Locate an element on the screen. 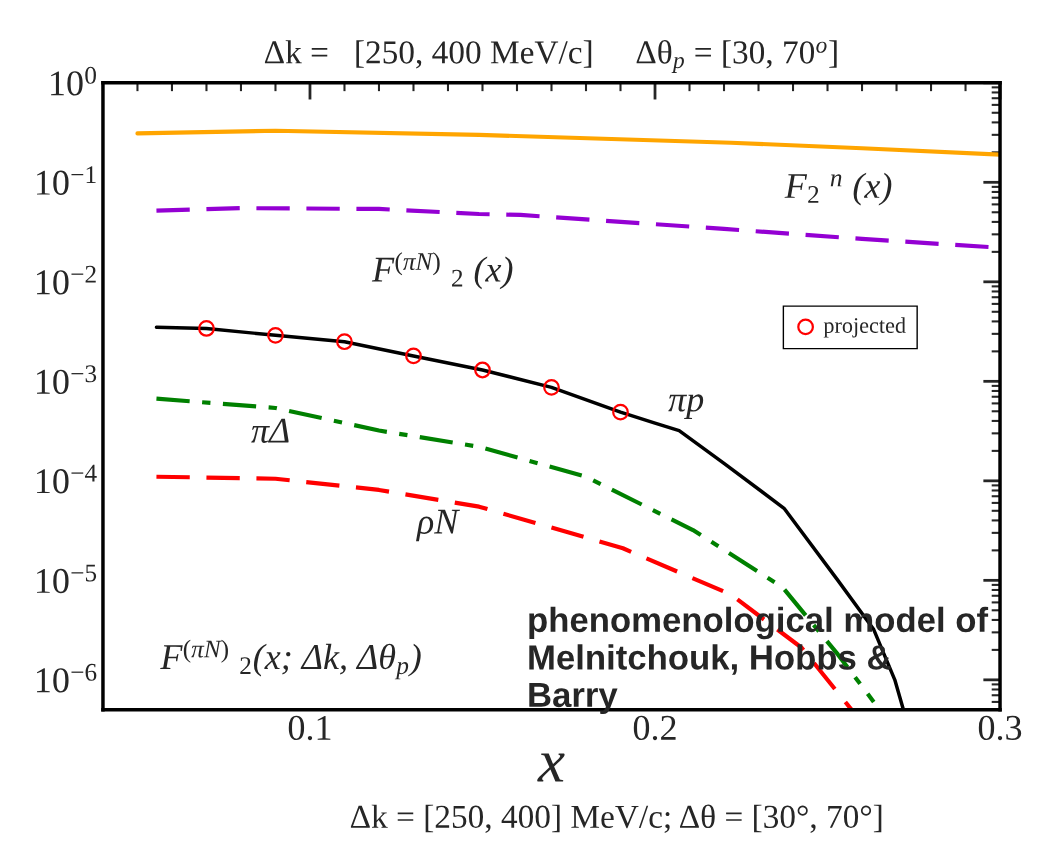 The image size is (1056, 845). y-tick-label: 10$^{−6}$ is located at coordinates (67, 678).